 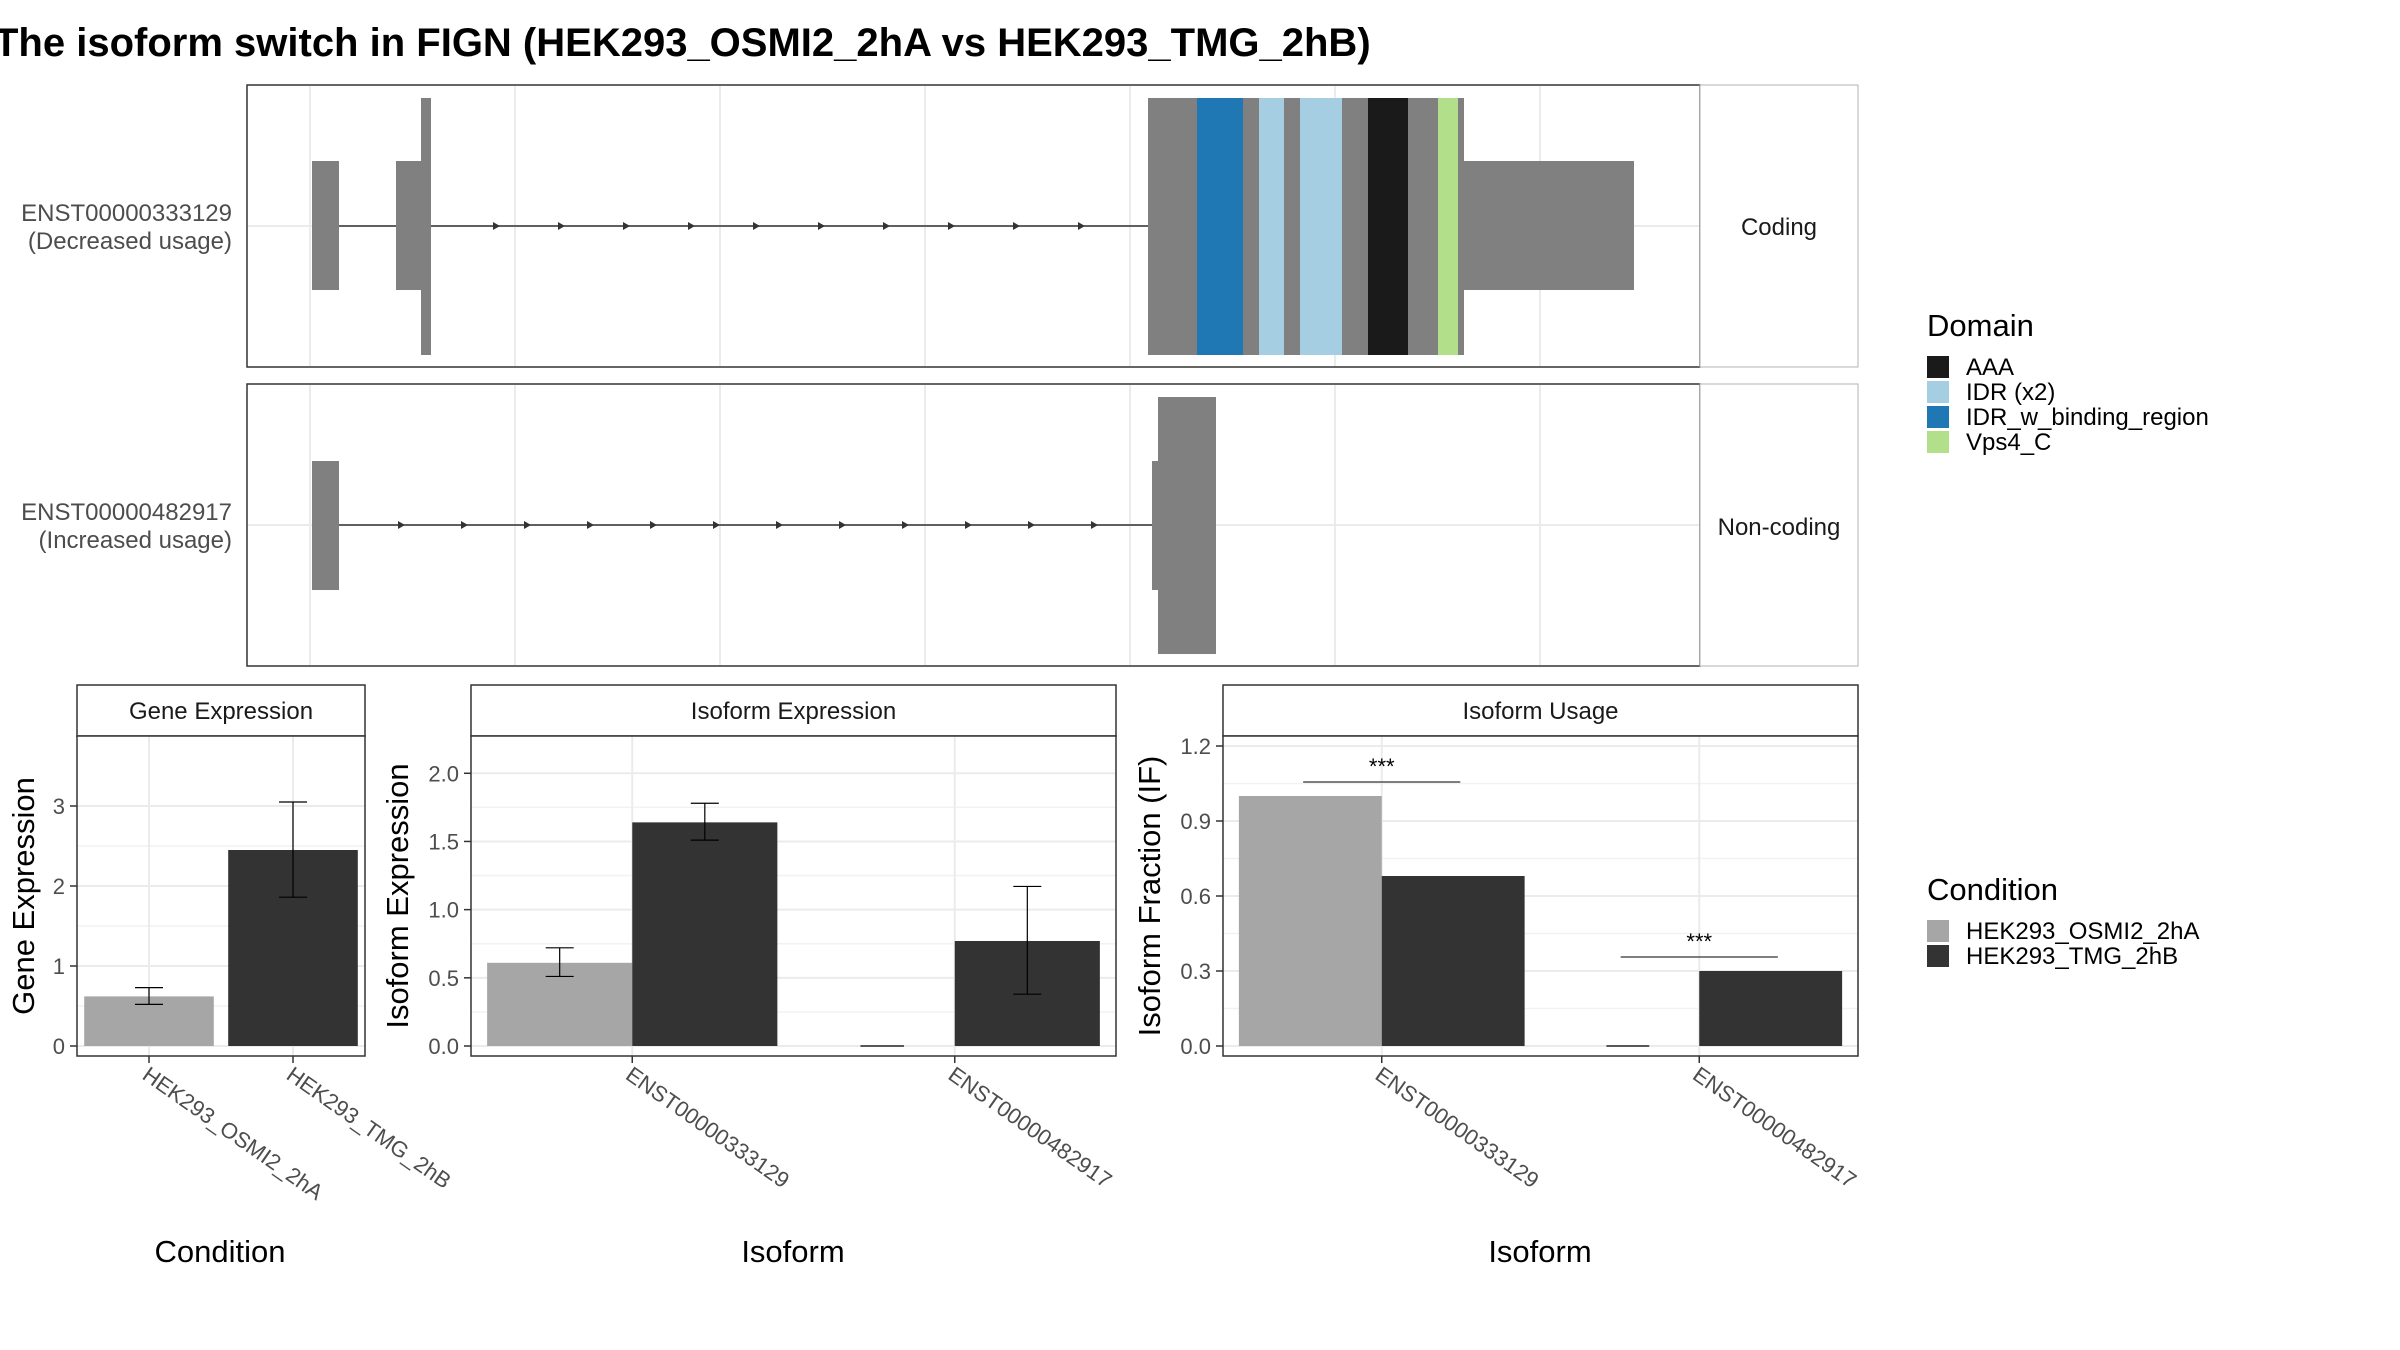 I want to click on transcript-usage-2: (Increased usage), so click(x=135, y=540).